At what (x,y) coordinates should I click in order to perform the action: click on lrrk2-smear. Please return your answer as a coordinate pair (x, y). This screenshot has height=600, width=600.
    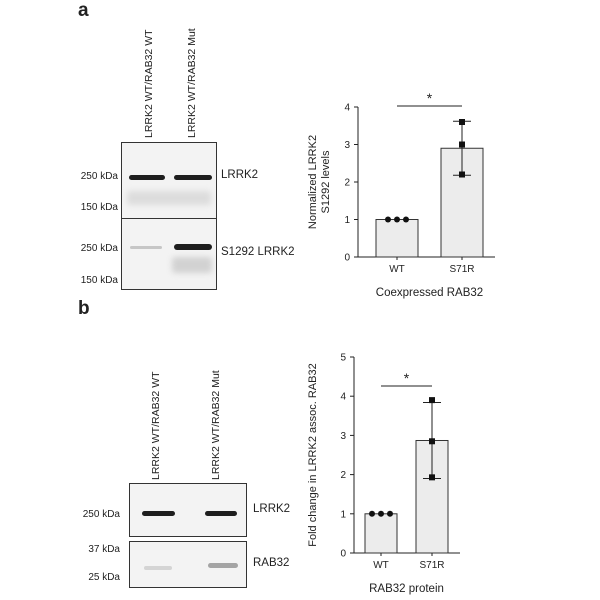
    Looking at the image, I should click on (169, 198).